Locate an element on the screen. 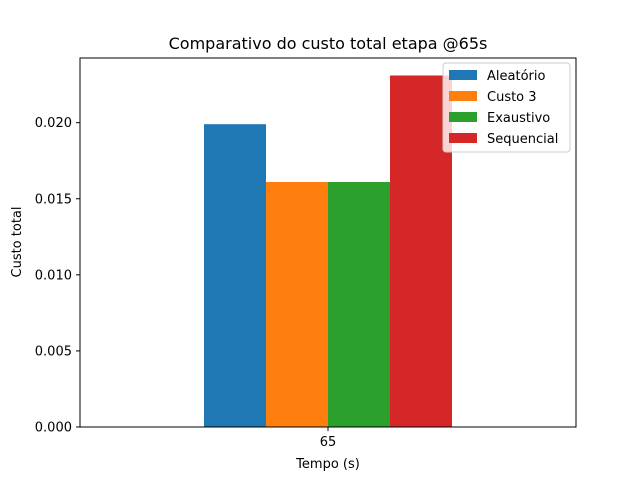  legend: Aleatório Custo 3 Exaustivo Sequencial is located at coordinates (506, 107).